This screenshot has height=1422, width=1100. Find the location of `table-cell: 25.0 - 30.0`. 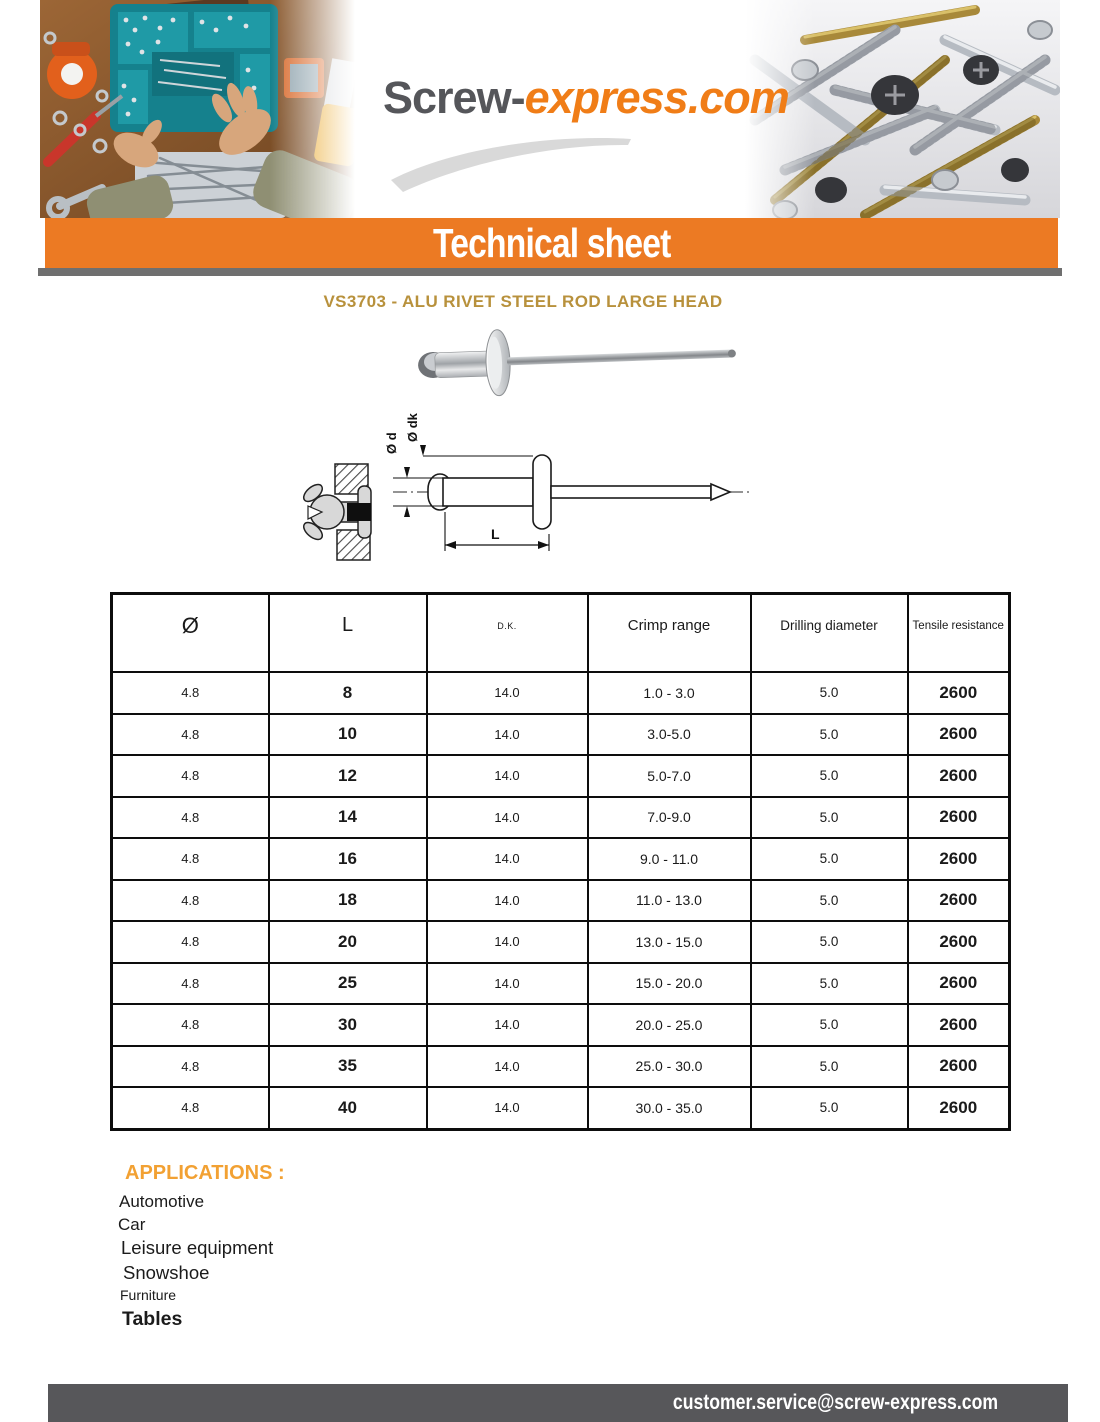

table-cell: 25.0 - 30.0 is located at coordinates (669, 1066).